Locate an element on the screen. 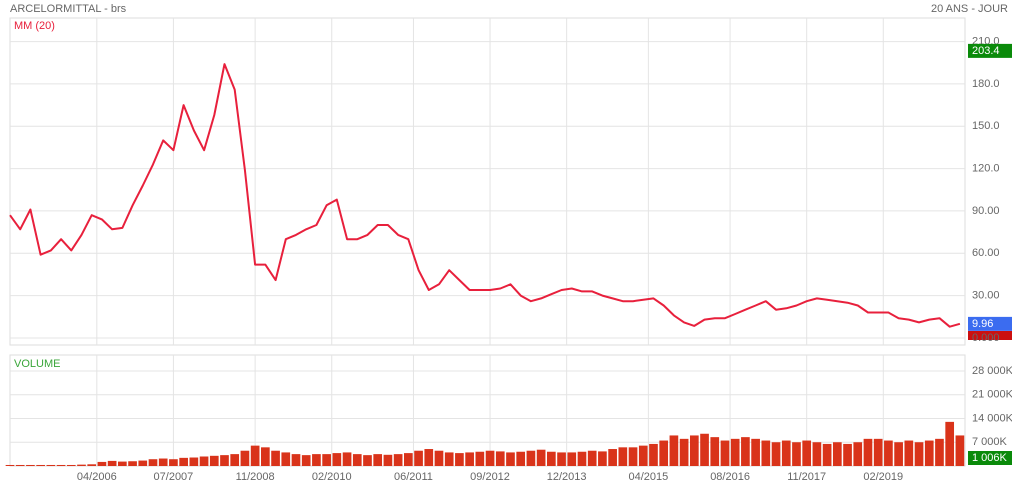  y-tick-label: 60.00 is located at coordinates (986, 253).